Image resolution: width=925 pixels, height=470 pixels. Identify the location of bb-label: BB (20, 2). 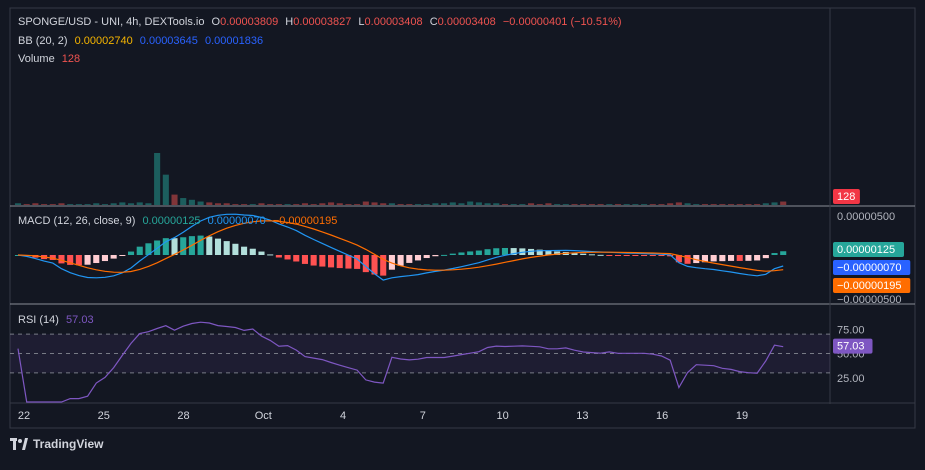
(43, 41).